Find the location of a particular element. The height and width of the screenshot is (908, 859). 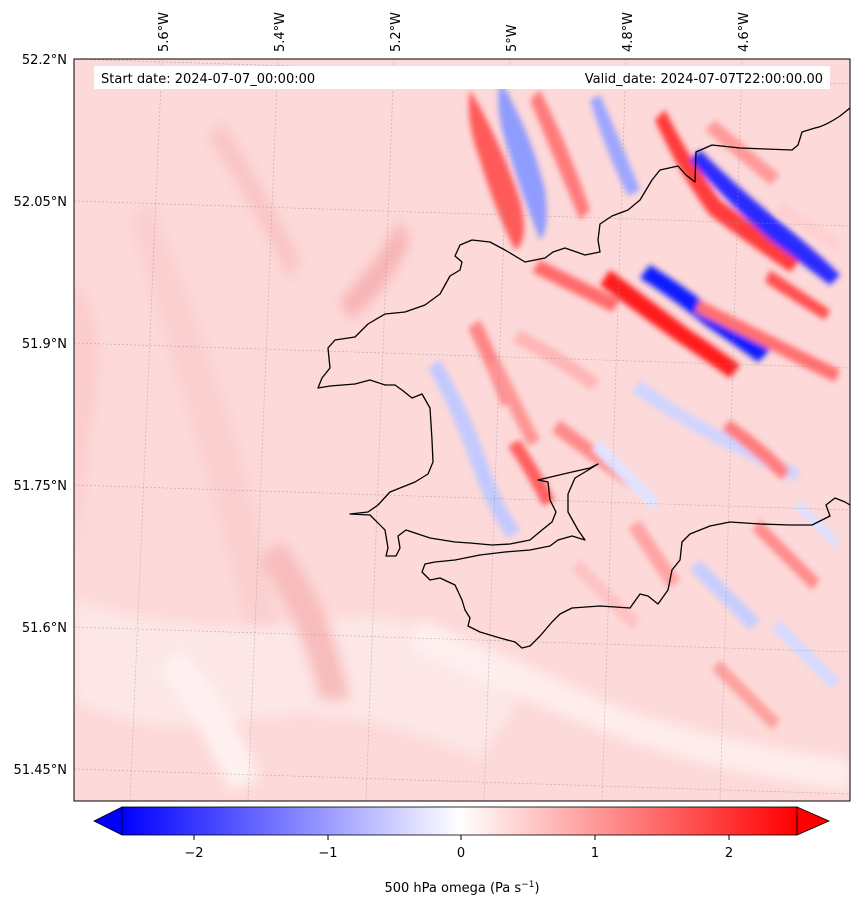

header-box is located at coordinates (462, 77).